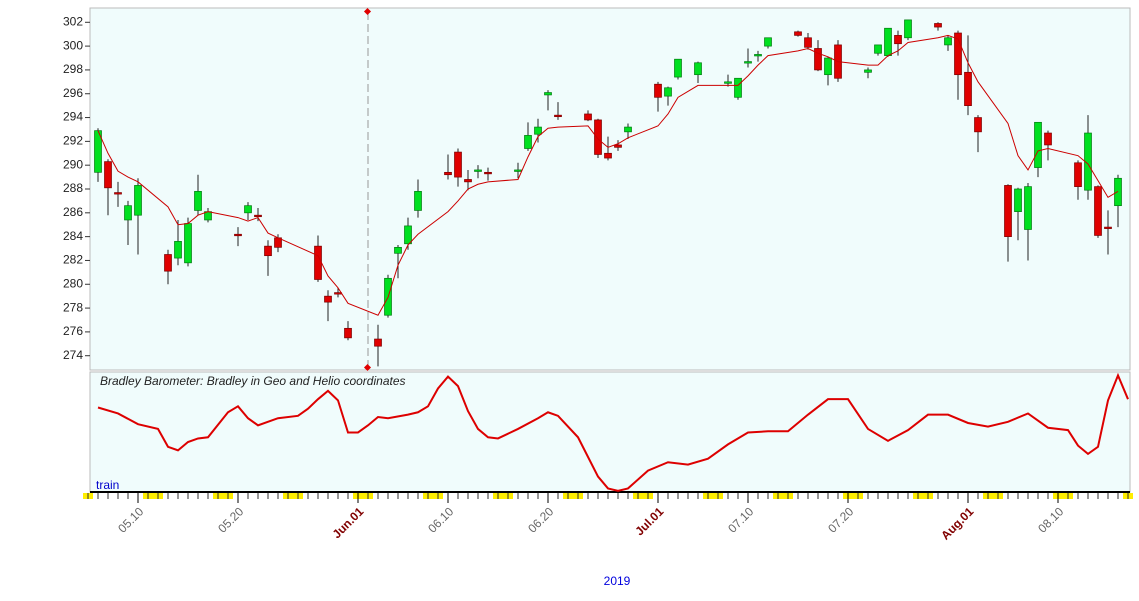 This screenshot has height=601, width=1139. What do you see at coordinates (73, 283) in the screenshot?
I see `y-tick-label: 280` at bounding box center [73, 283].